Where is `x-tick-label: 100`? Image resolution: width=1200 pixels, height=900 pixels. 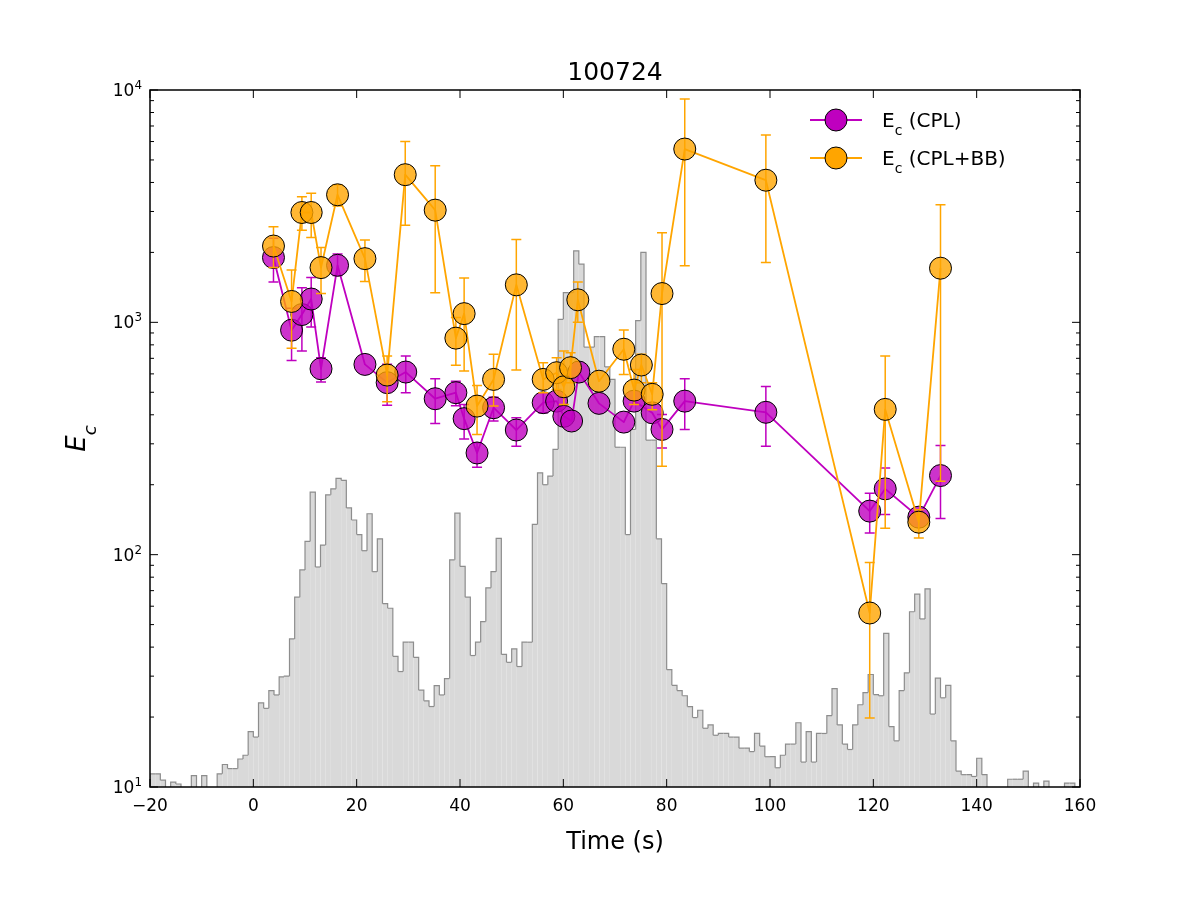 x-tick-label: 100 is located at coordinates (770, 805).